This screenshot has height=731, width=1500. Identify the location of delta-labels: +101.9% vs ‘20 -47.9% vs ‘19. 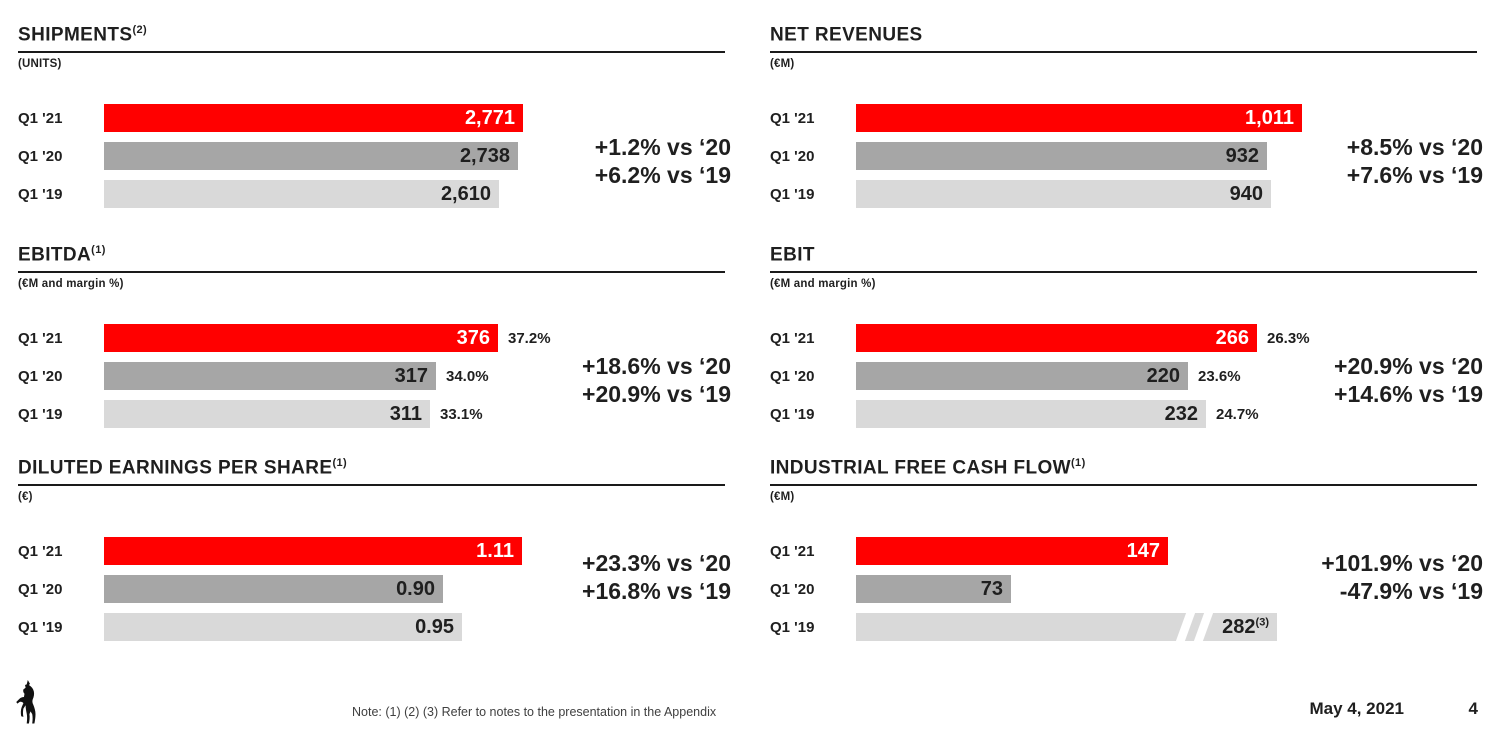
(1402, 577).